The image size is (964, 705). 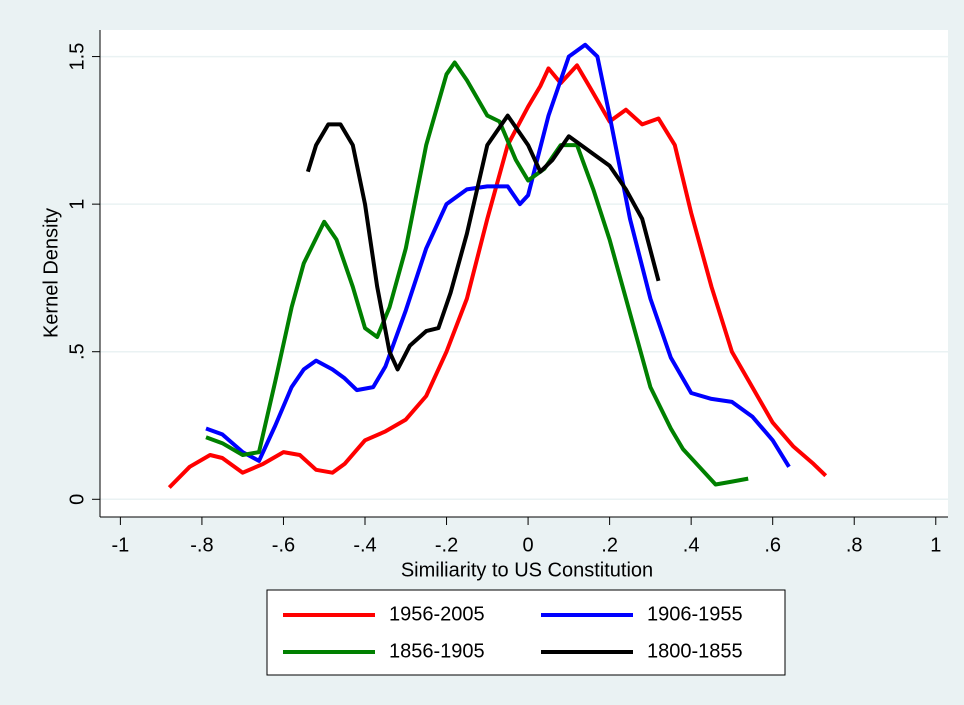 I want to click on x-tick-label: 1, so click(x=935, y=545).